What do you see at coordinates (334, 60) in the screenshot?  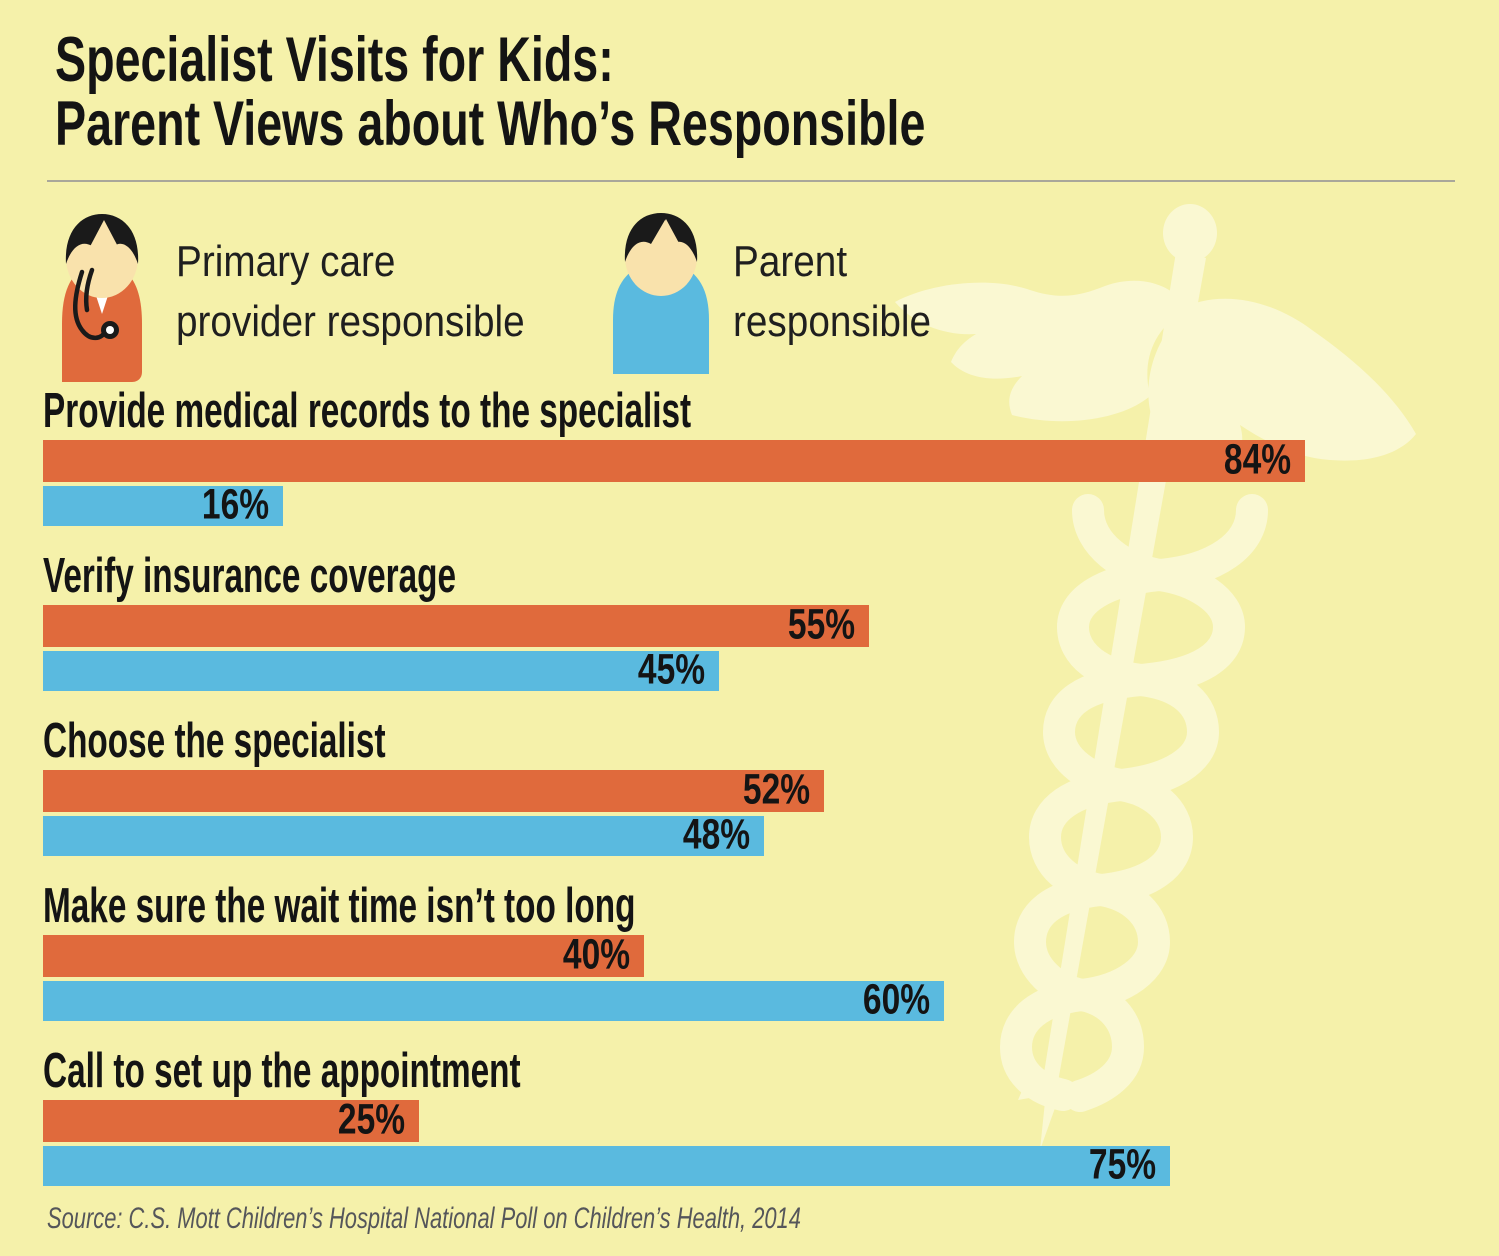 I see `title-line-1: Specialist Visits for Kids:` at bounding box center [334, 60].